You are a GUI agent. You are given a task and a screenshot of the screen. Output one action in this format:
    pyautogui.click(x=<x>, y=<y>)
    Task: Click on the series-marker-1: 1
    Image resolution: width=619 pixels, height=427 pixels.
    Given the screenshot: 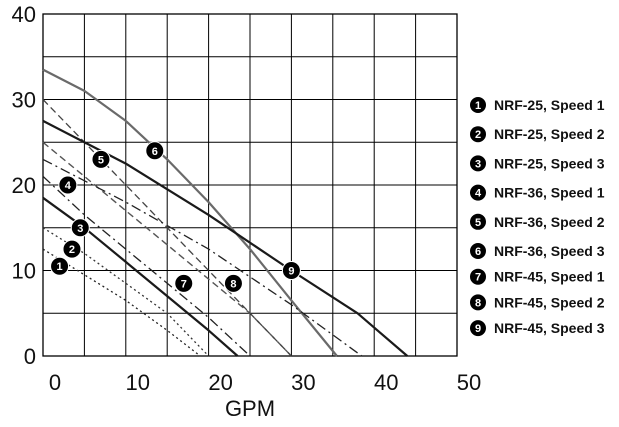 What is the action you would take?
    pyautogui.click(x=60, y=266)
    